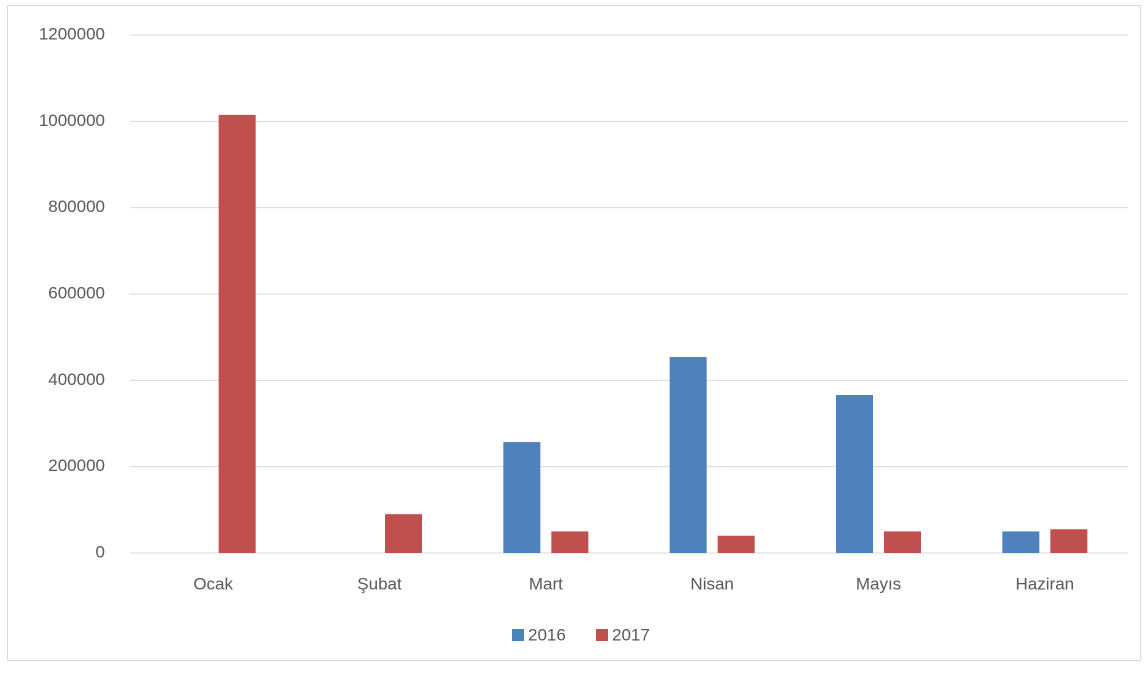  I want to click on x-tick-label: Şubat, so click(379, 583).